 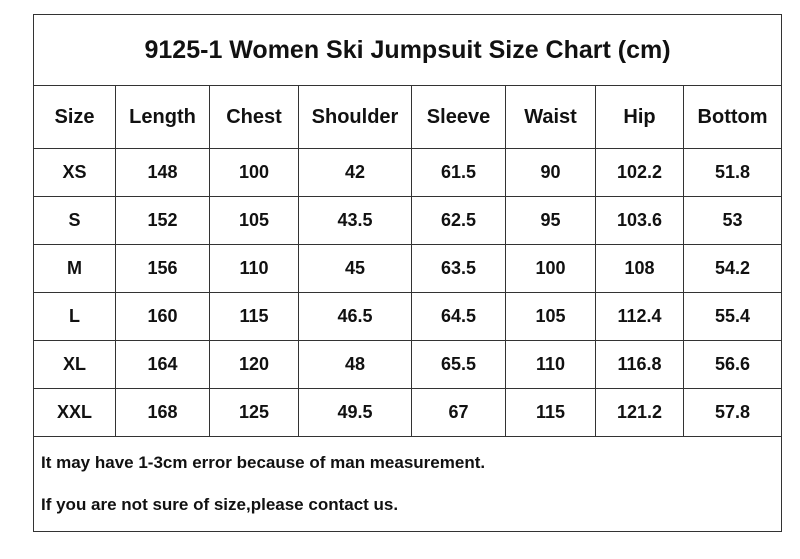 What do you see at coordinates (639, 117) in the screenshot?
I see `header-cell: Hip` at bounding box center [639, 117].